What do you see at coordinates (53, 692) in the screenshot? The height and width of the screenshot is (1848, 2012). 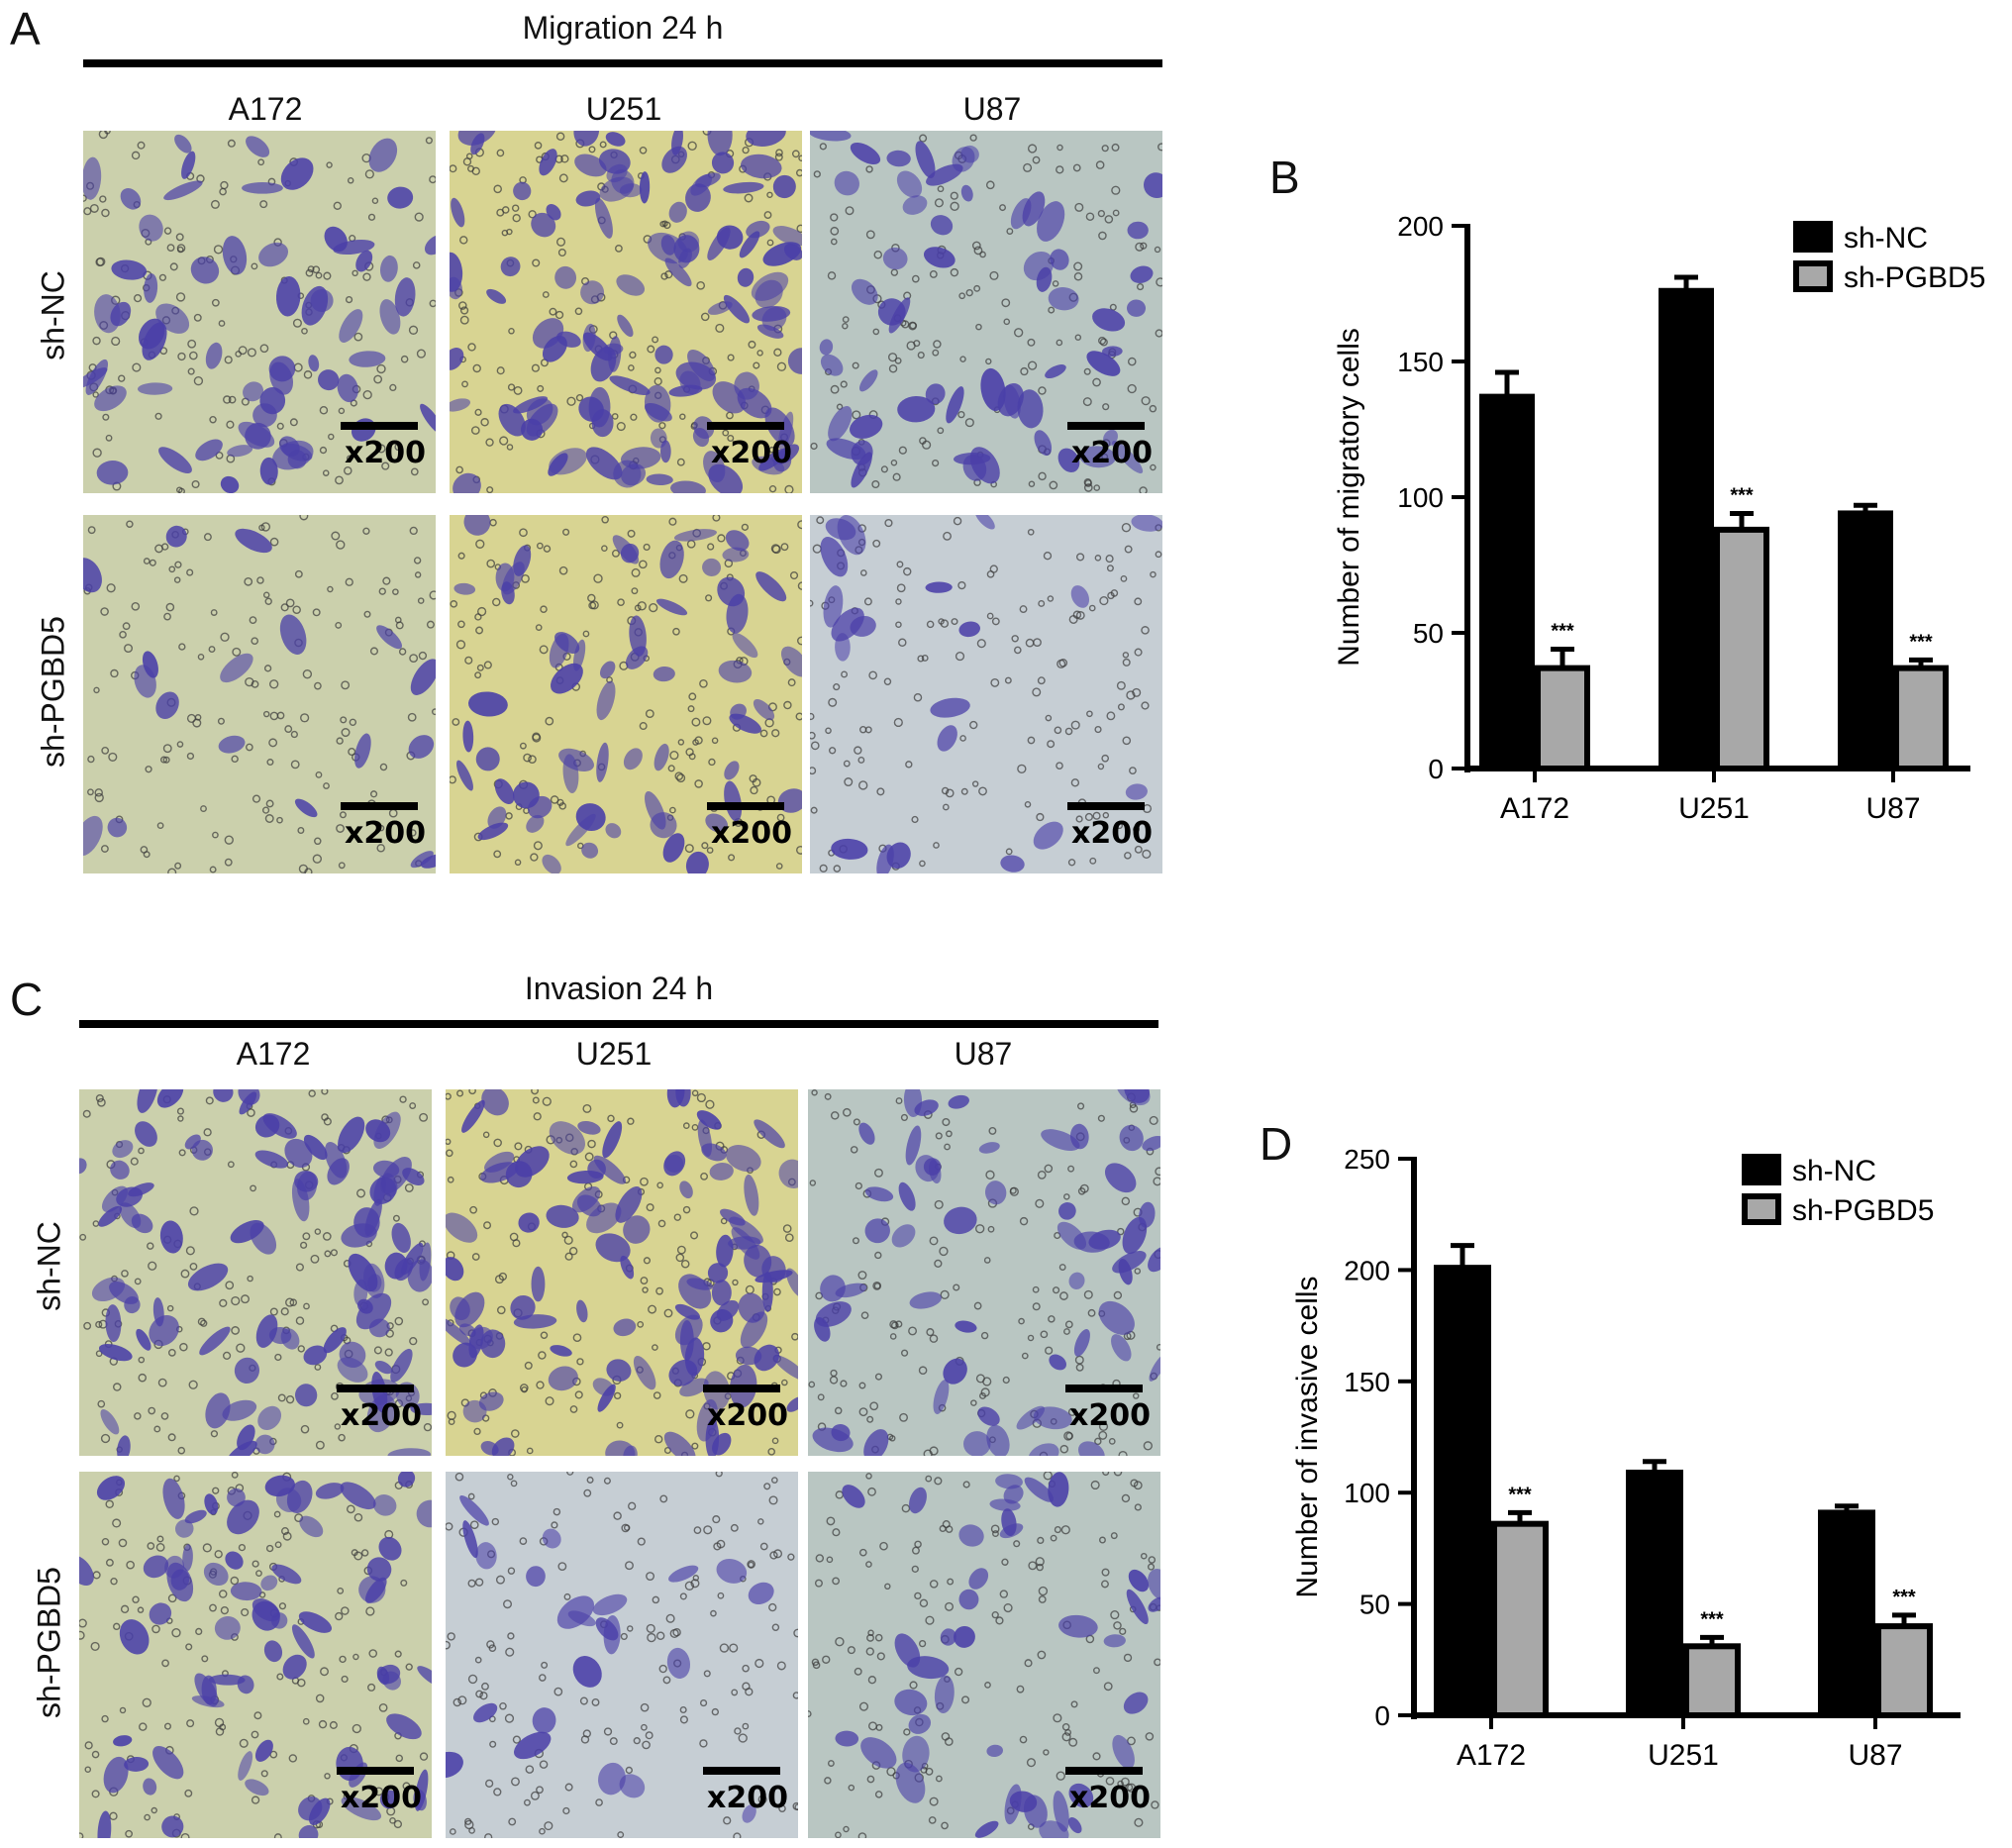 I see `migration-row-label-sh-pgbd5: sh-PGBD5` at bounding box center [53, 692].